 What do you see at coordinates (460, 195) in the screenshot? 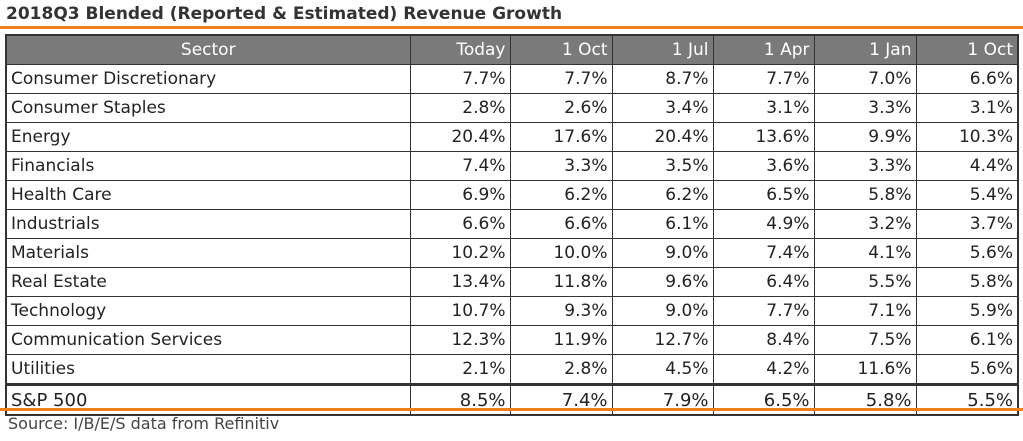
I see `value-cell: 6.9%` at bounding box center [460, 195].